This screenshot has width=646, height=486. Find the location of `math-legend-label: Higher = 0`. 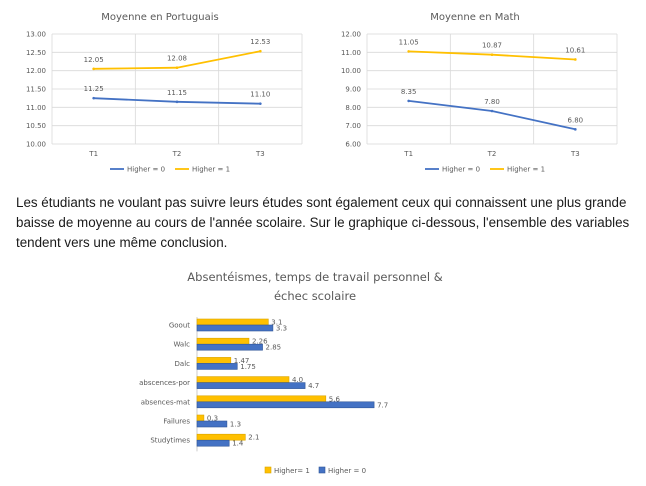

math-legend-label: Higher = 0 is located at coordinates (461, 170).